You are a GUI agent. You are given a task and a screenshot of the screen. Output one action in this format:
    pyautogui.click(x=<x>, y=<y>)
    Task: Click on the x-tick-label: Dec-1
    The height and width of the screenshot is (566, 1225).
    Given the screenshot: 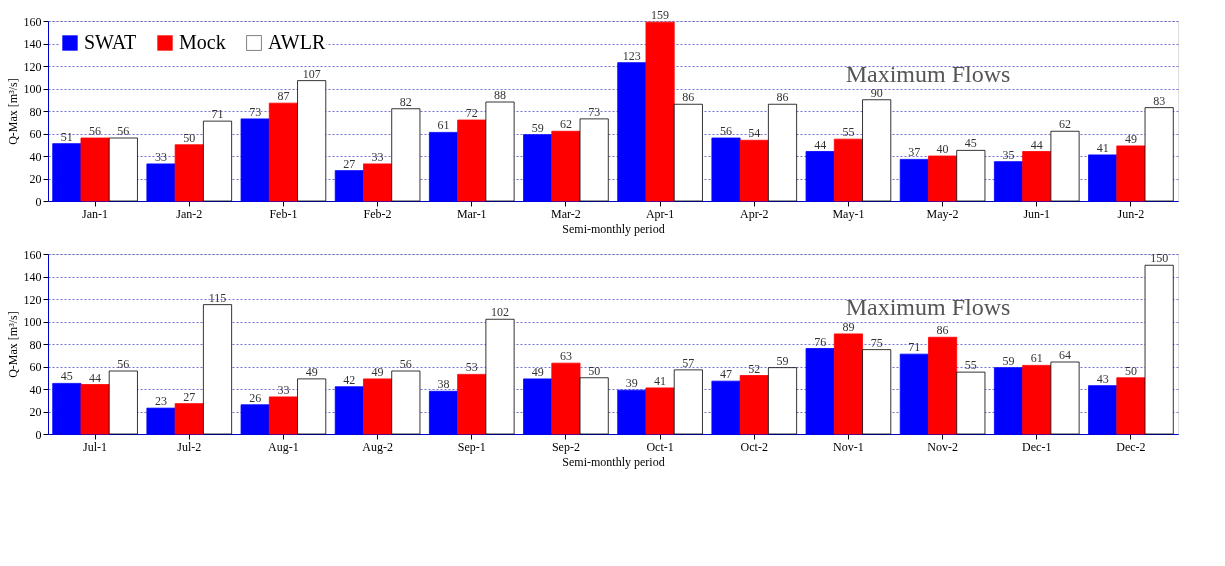 What is the action you would take?
    pyautogui.click(x=1037, y=446)
    